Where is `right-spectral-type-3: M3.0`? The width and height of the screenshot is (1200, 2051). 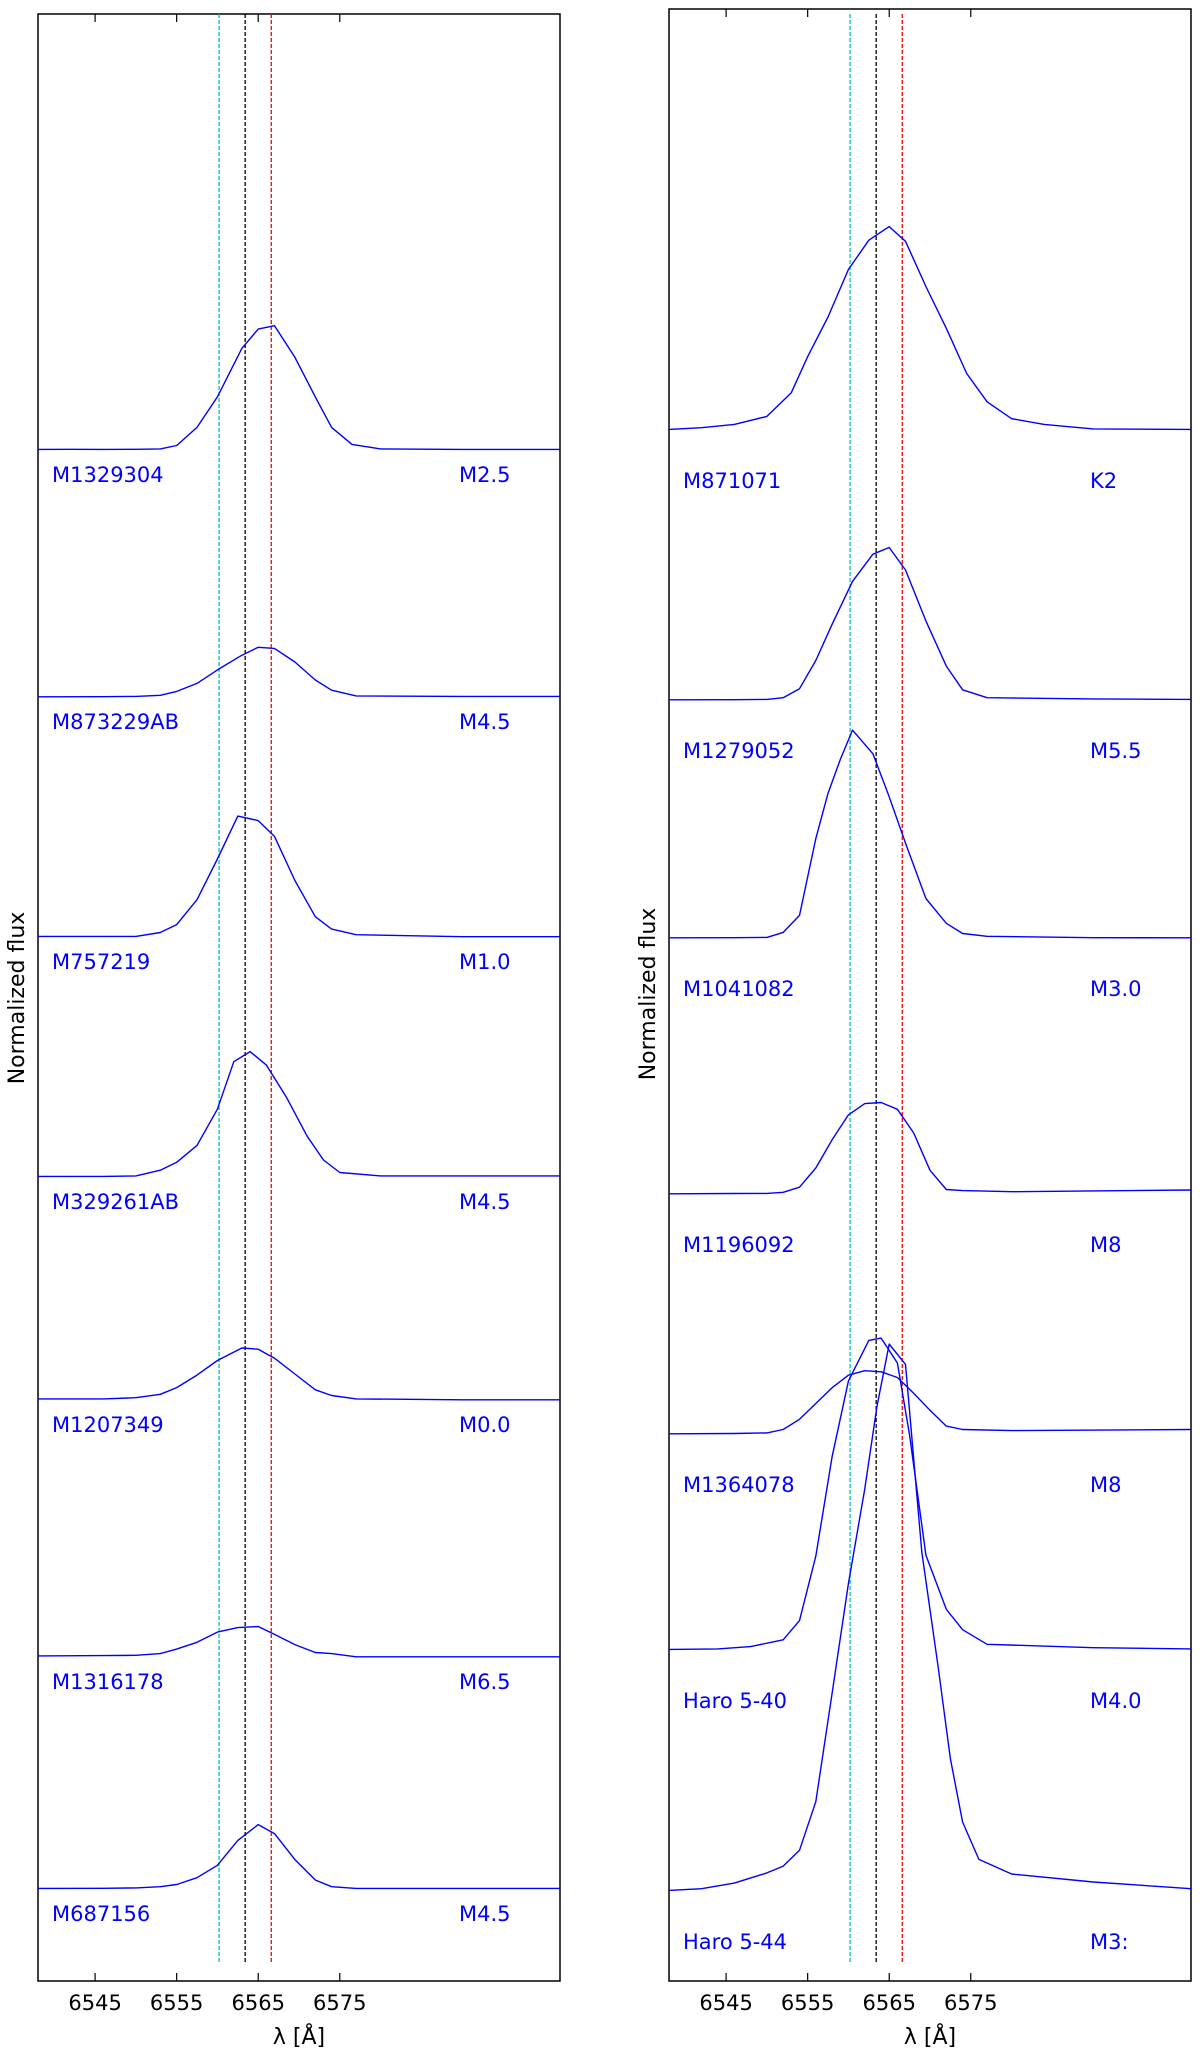
right-spectral-type-3: M3.0 is located at coordinates (1116, 989).